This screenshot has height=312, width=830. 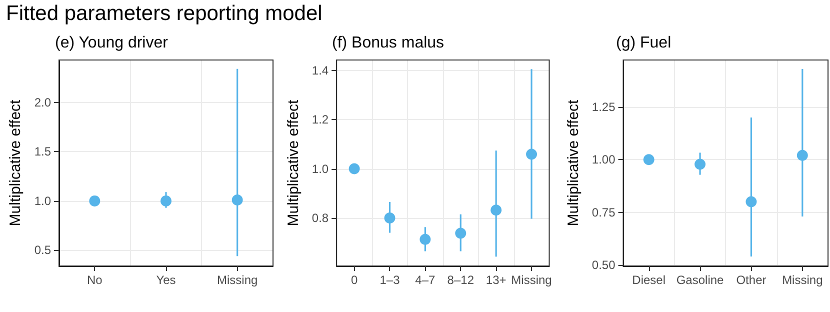 I want to click on chart-title: (f) Bonus malus, so click(x=388, y=43).